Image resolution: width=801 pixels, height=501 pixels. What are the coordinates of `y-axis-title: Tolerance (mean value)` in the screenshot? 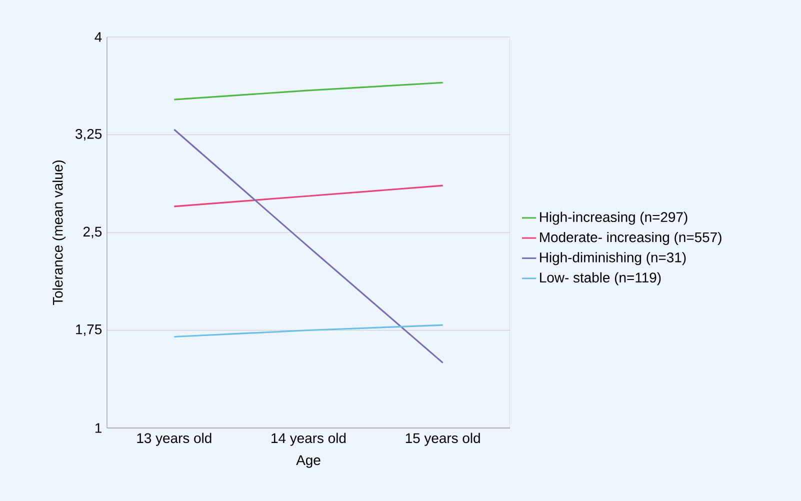 It's located at (59, 233).